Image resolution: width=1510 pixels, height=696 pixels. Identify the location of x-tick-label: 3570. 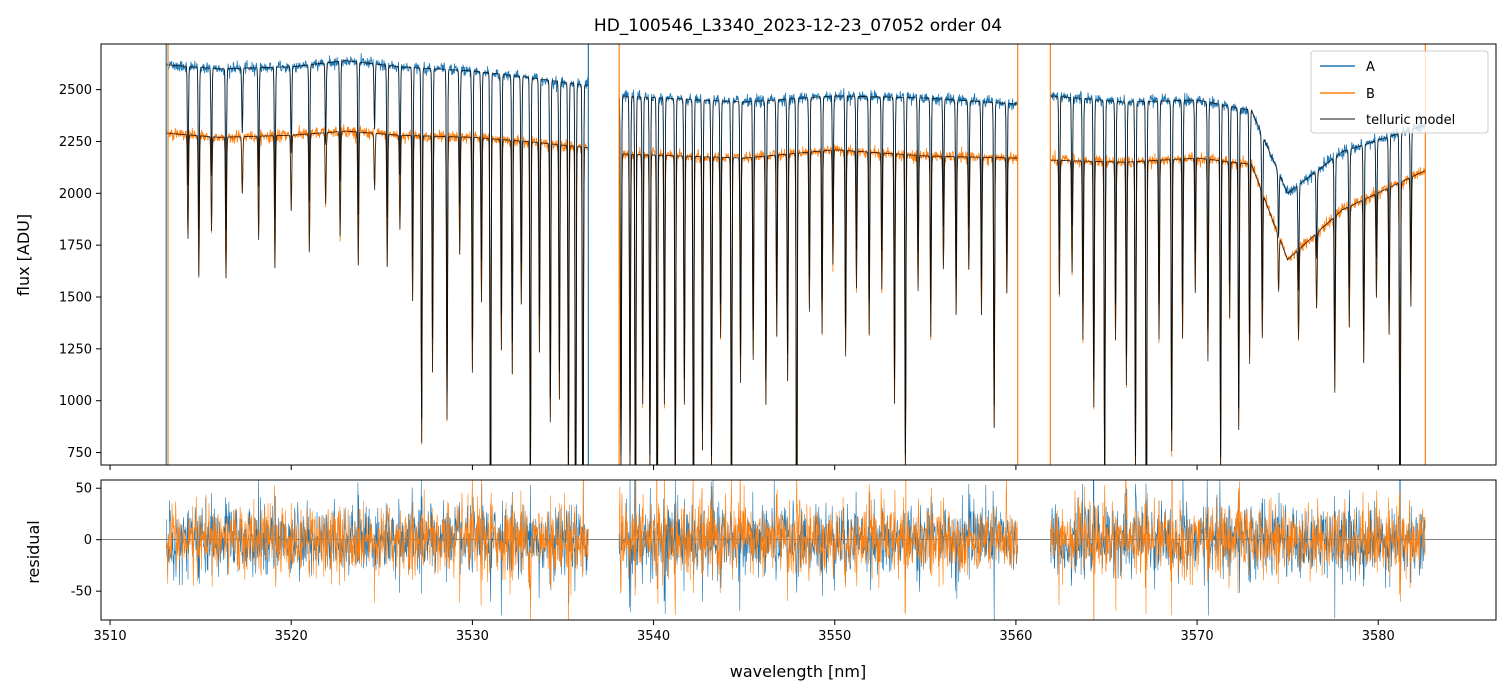
(1197, 636).